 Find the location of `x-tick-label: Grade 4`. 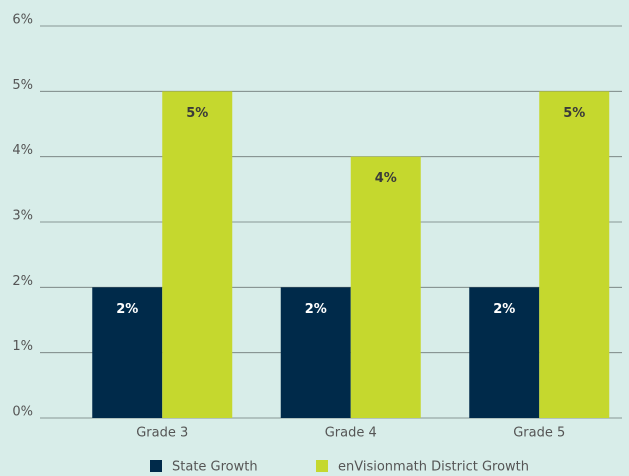

x-tick-label: Grade 4 is located at coordinates (351, 433).